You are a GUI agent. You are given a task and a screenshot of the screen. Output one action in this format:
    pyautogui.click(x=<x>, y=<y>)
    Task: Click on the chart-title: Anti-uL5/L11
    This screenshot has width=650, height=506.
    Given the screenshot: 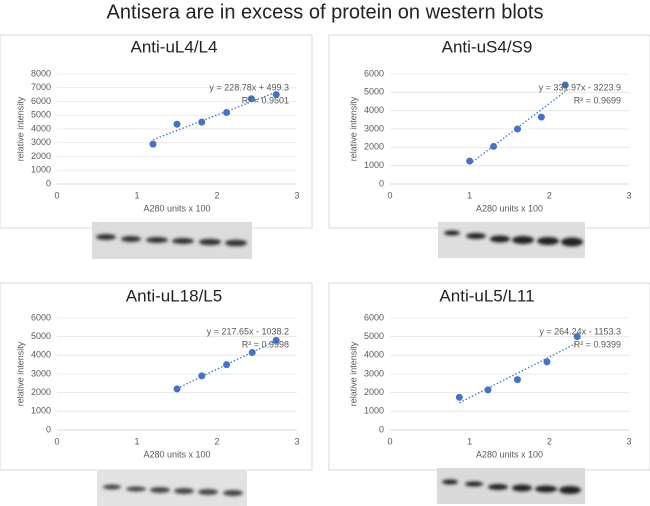 What is the action you would take?
    pyautogui.click(x=486, y=295)
    